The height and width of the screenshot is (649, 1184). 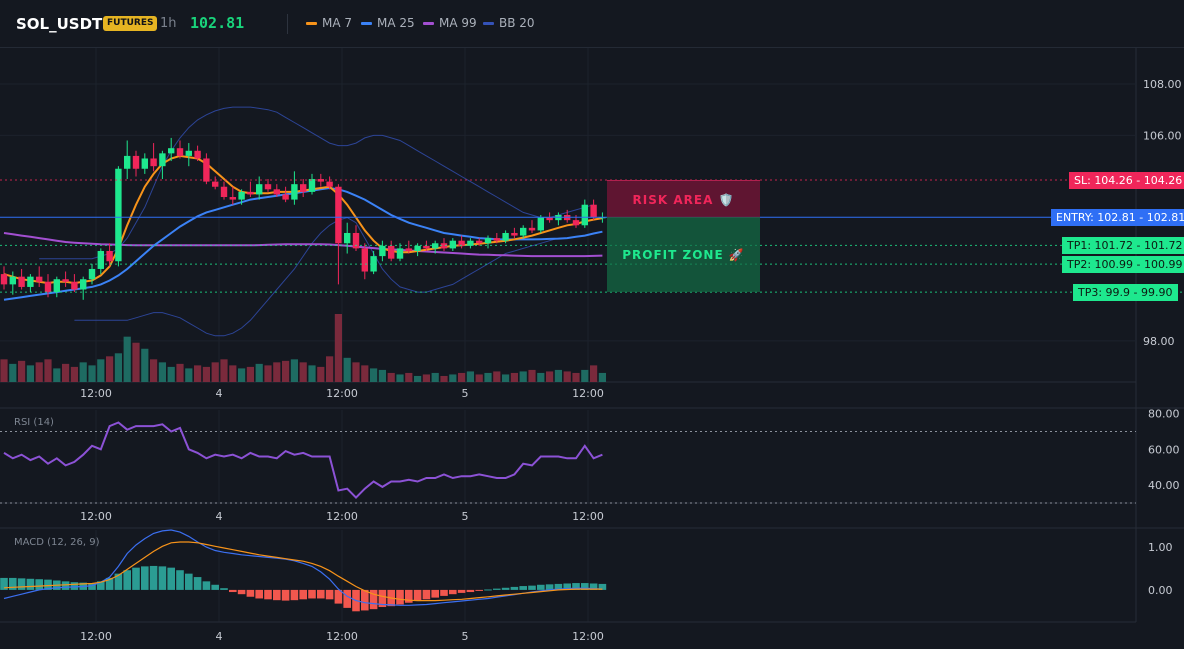 I want to click on timeframe-selector: 1h, so click(x=168, y=23).